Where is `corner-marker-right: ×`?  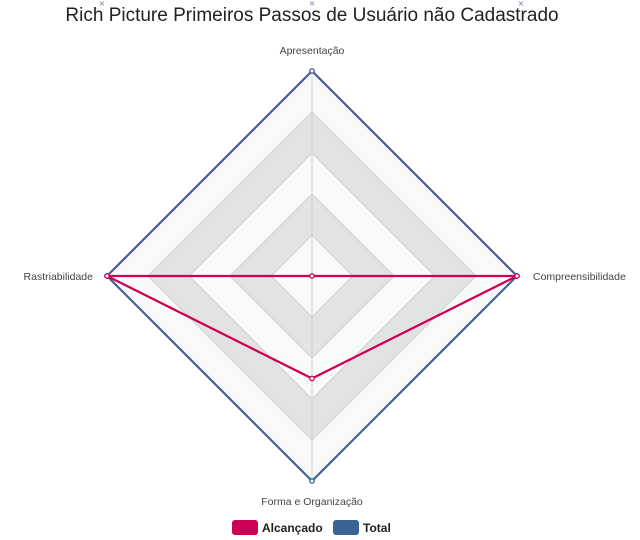
corner-marker-right: × is located at coordinates (521, 4).